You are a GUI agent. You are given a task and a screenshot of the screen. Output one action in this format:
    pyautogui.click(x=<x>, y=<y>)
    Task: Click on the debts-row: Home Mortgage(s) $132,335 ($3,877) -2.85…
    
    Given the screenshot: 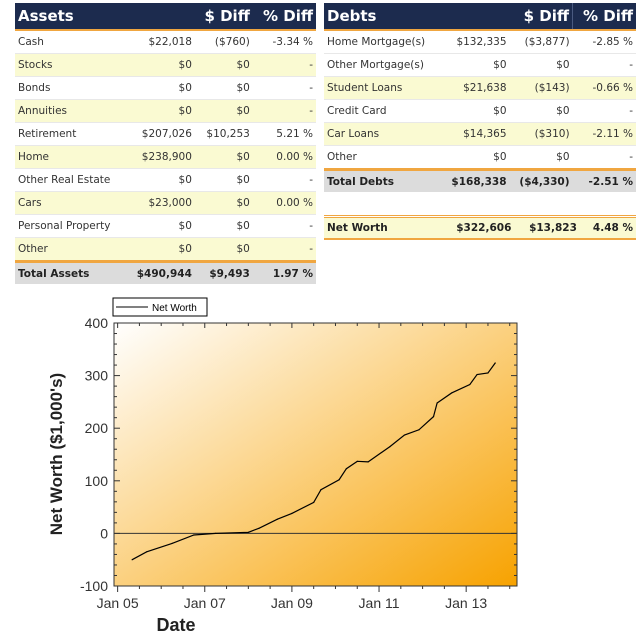 What is the action you would take?
    pyautogui.click(x=480, y=42)
    